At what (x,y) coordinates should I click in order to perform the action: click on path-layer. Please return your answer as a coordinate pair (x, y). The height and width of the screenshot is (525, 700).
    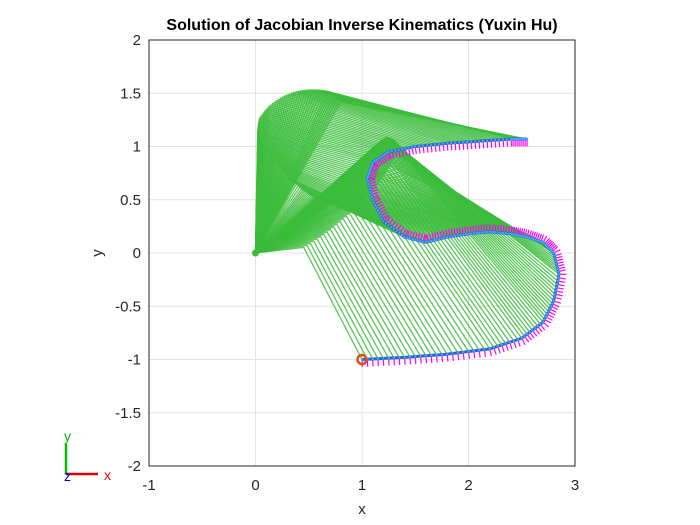
    Looking at the image, I should click on (460, 249).